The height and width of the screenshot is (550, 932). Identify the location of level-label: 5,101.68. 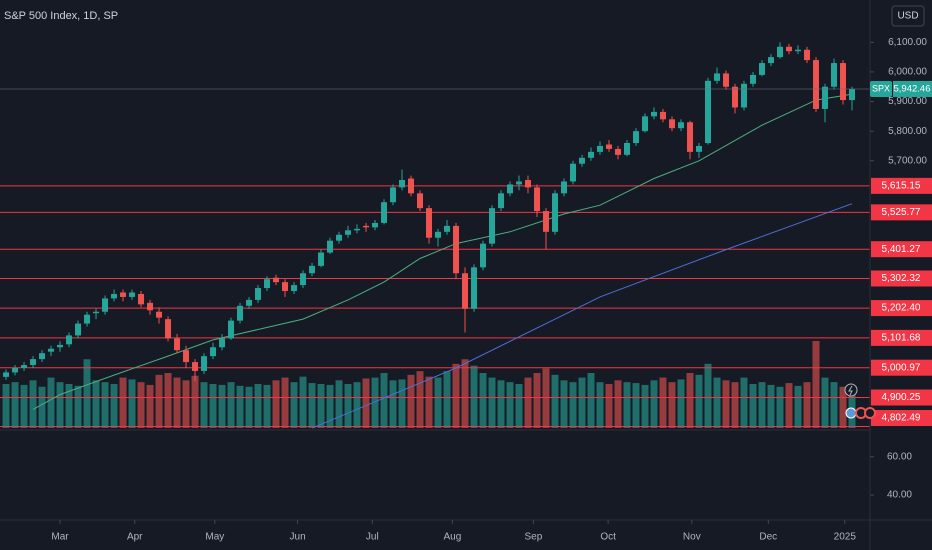
(901, 338).